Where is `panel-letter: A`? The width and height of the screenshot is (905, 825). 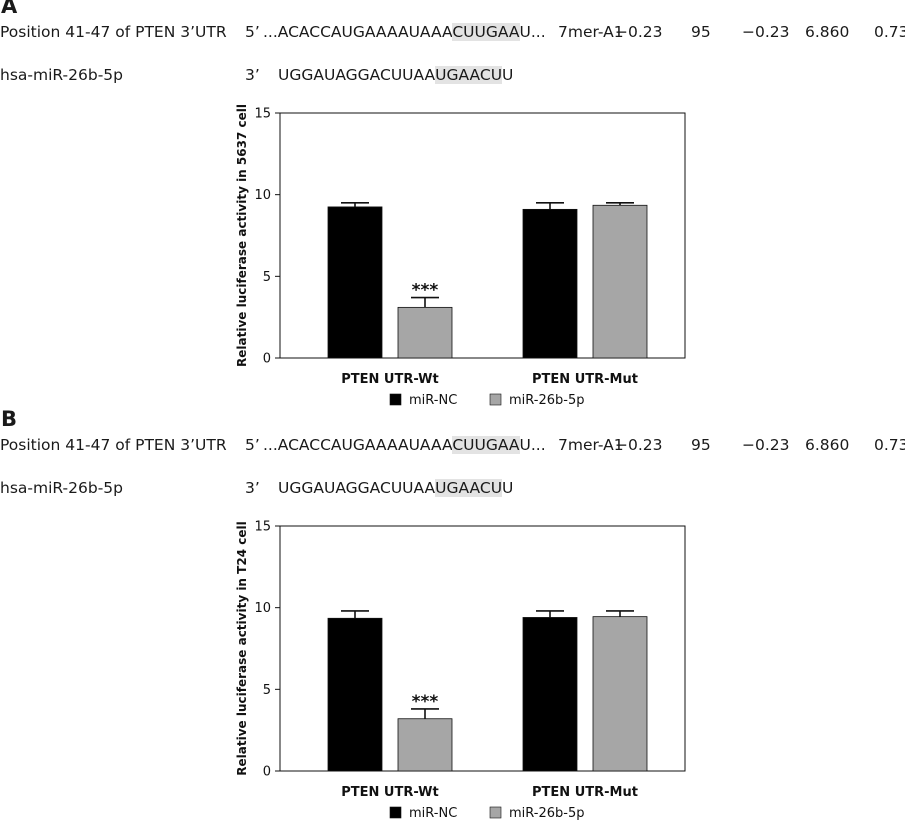 panel-letter: A is located at coordinates (9, 9).